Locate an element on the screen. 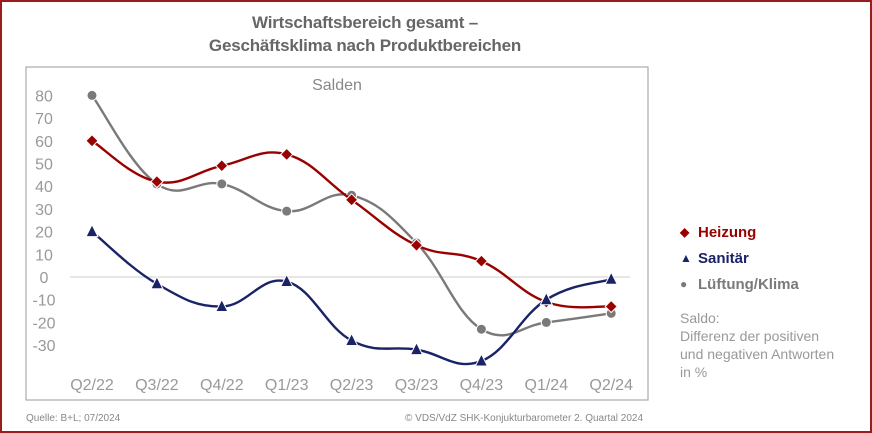  y-tick-label: 40 is located at coordinates (44, 187).